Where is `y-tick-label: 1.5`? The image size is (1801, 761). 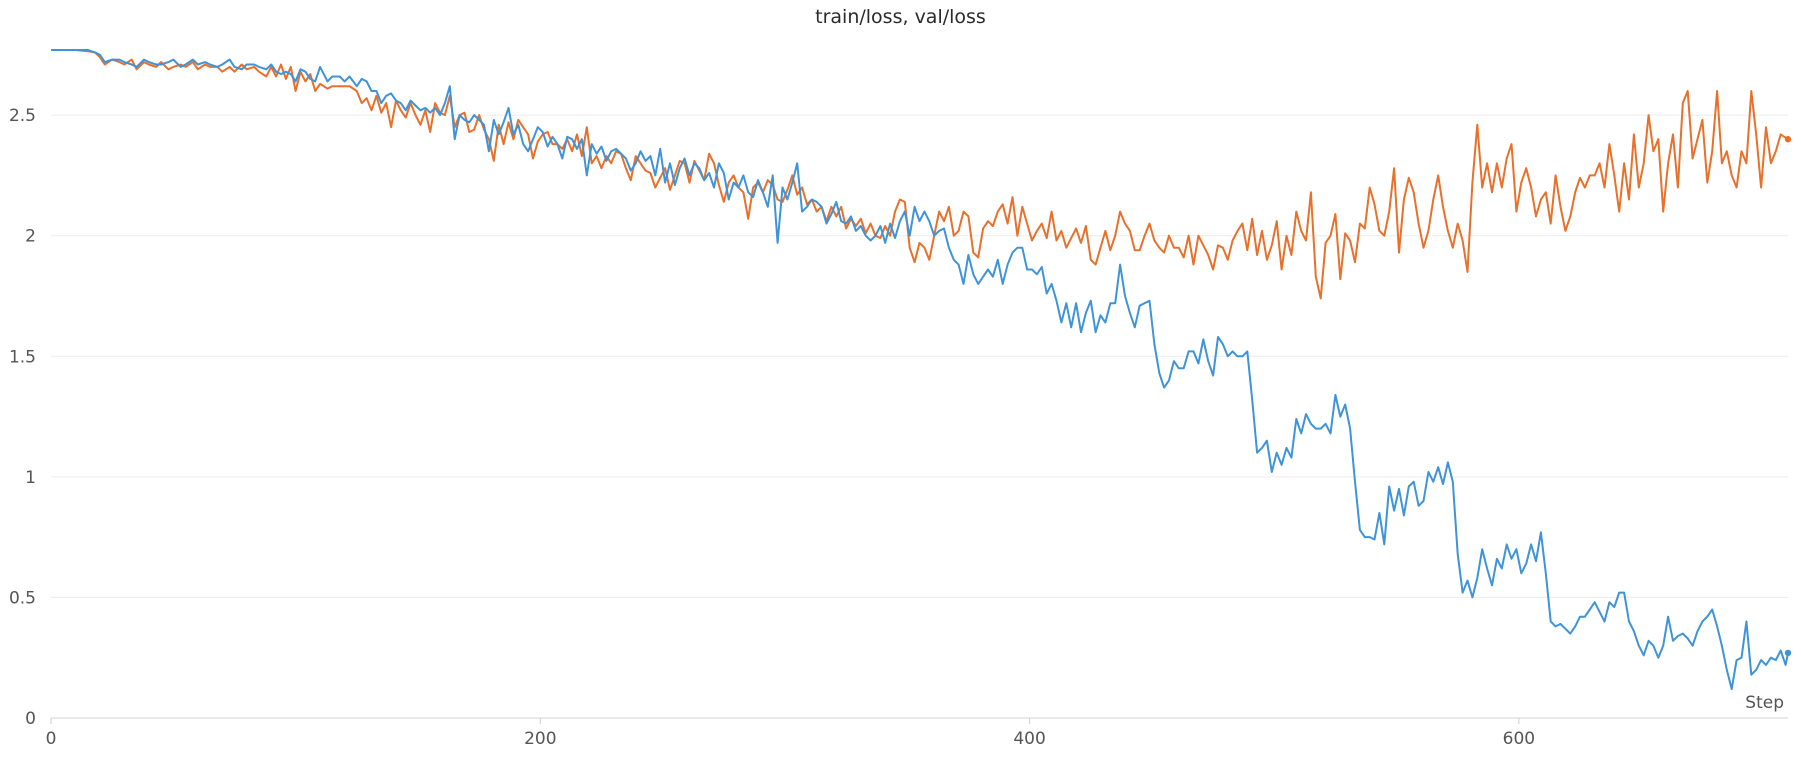
y-tick-label: 1.5 is located at coordinates (22, 357).